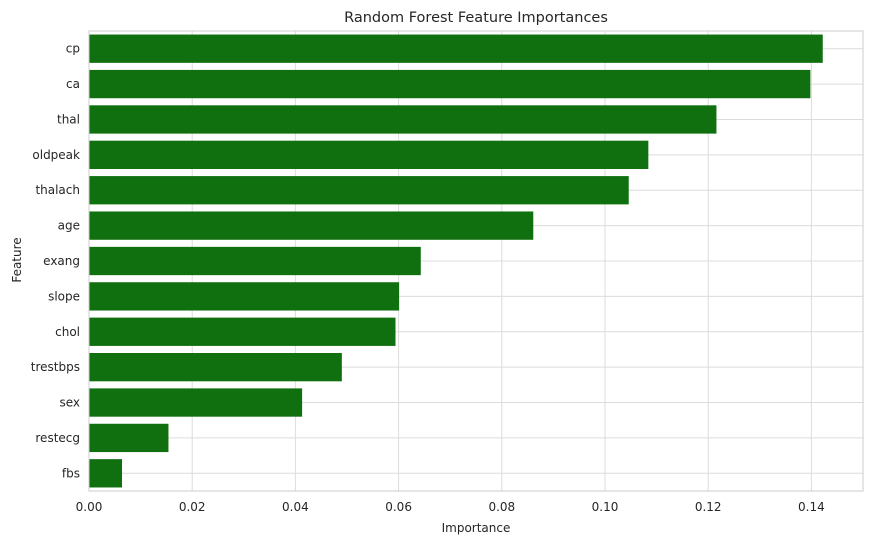  Describe the element at coordinates (69, 403) in the screenshot. I see `y-tick-label-sex: sex` at that location.